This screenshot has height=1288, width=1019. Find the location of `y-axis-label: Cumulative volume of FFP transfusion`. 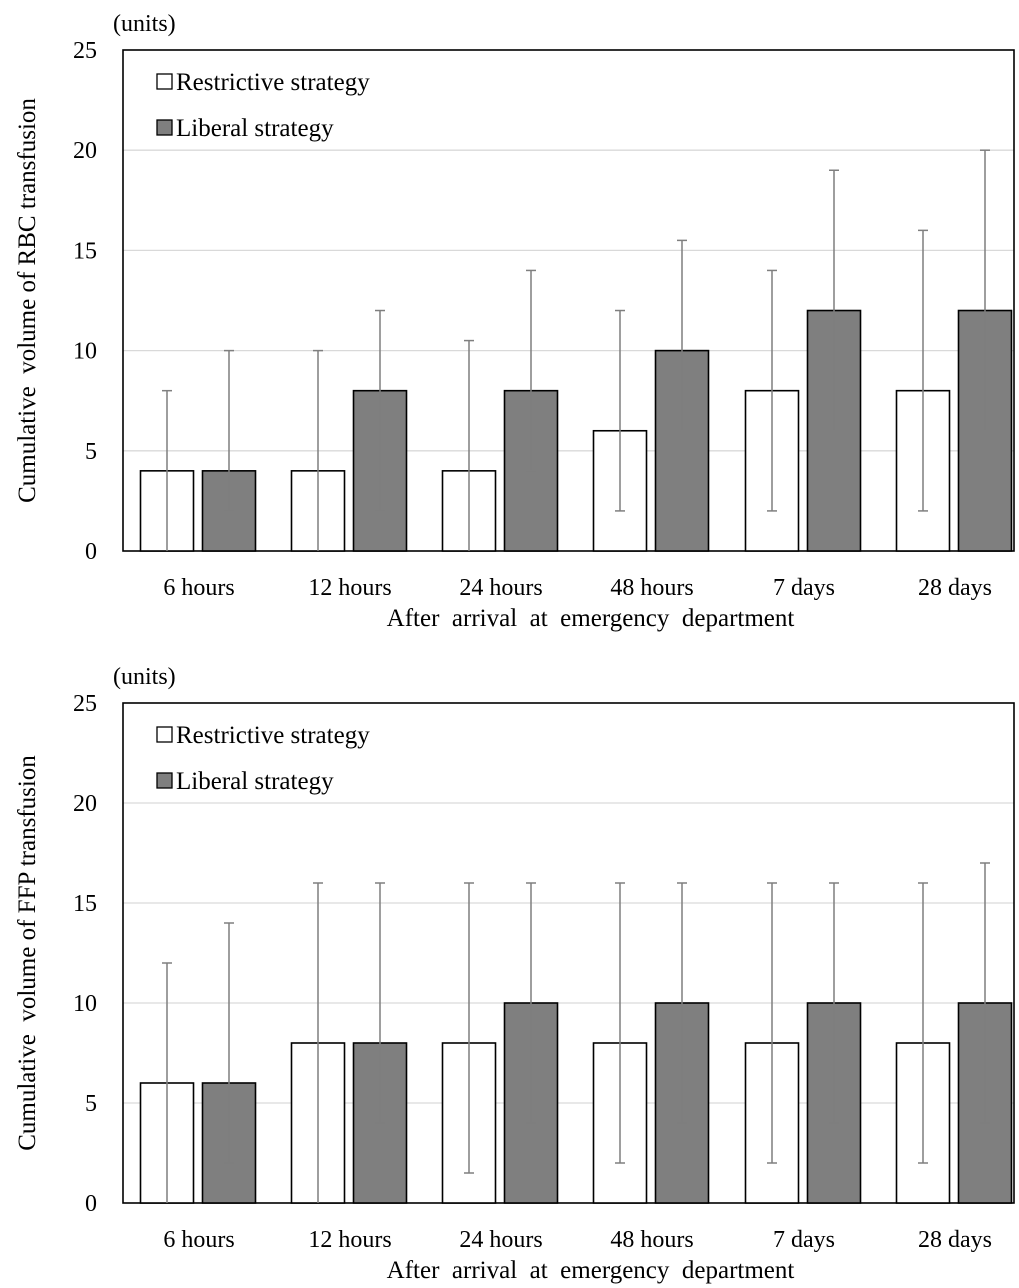

y-axis-label: Cumulative volume of FFP transfusion is located at coordinates (27, 953).